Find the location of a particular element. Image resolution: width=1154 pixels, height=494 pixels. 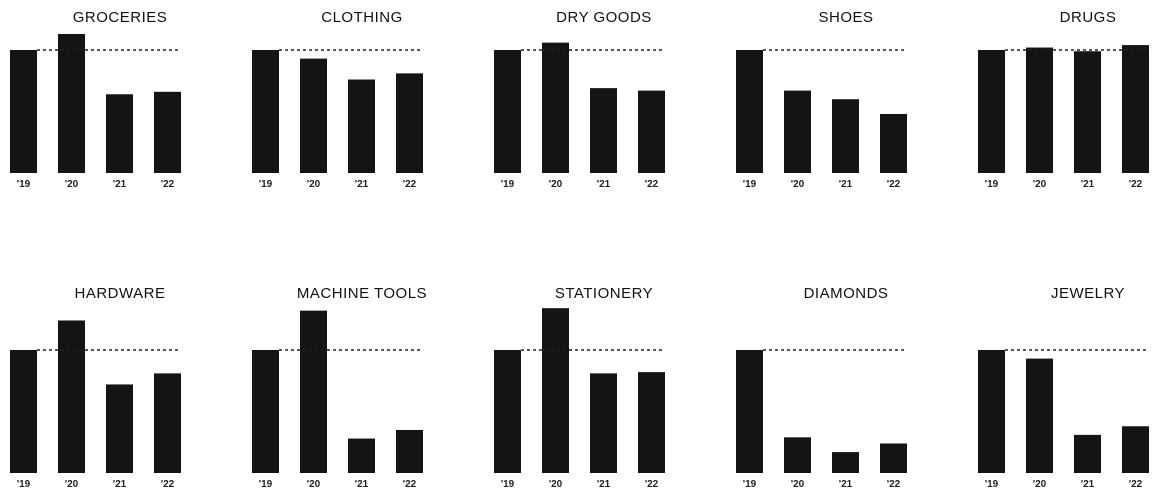

panel-title: SHOES is located at coordinates (845, 17).